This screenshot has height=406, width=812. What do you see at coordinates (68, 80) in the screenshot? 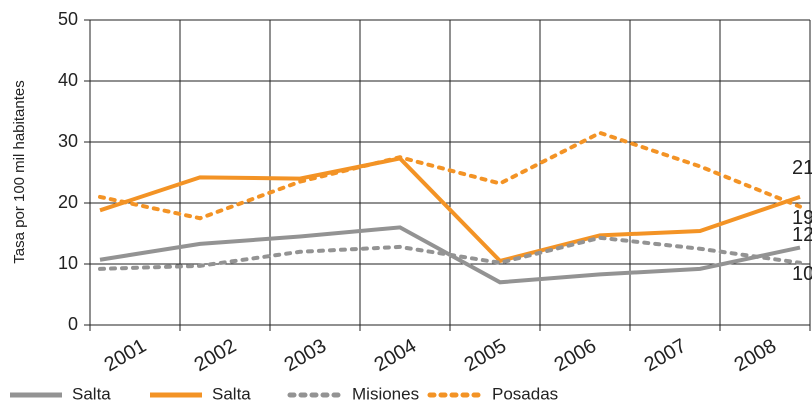
I see `y-tick-label: 40` at bounding box center [68, 80].